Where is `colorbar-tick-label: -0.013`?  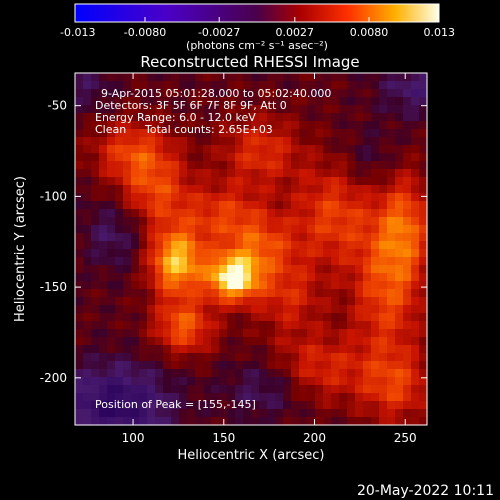
colorbar-tick-label: -0.013 is located at coordinates (77, 32).